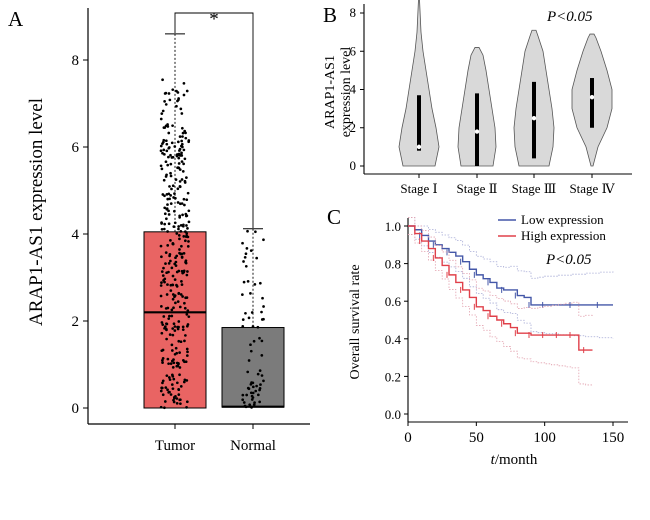  I want to click on panel-b-y-ticks: 0 2 4 6 8, so click(357, 89).